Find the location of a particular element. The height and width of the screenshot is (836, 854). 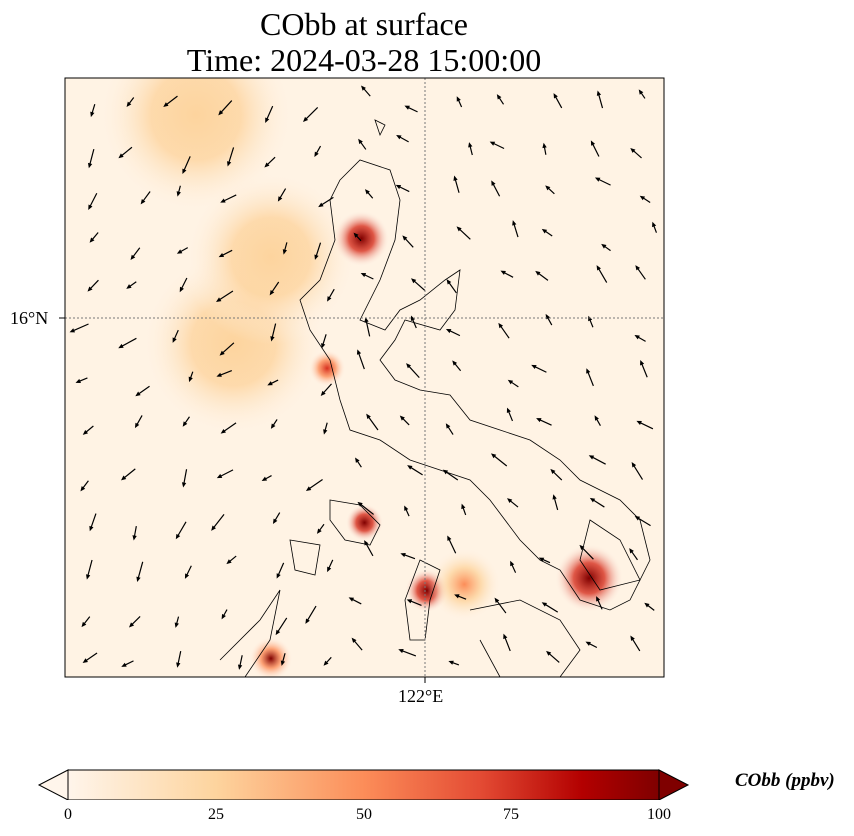

plot-time: Time: 2024-03-28 15:00:00 is located at coordinates (364, 60).